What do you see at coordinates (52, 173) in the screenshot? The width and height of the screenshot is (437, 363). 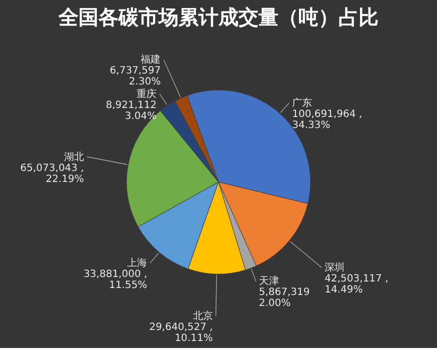 I see `data-label: 65,073,043 , 22.19%` at bounding box center [52, 173].